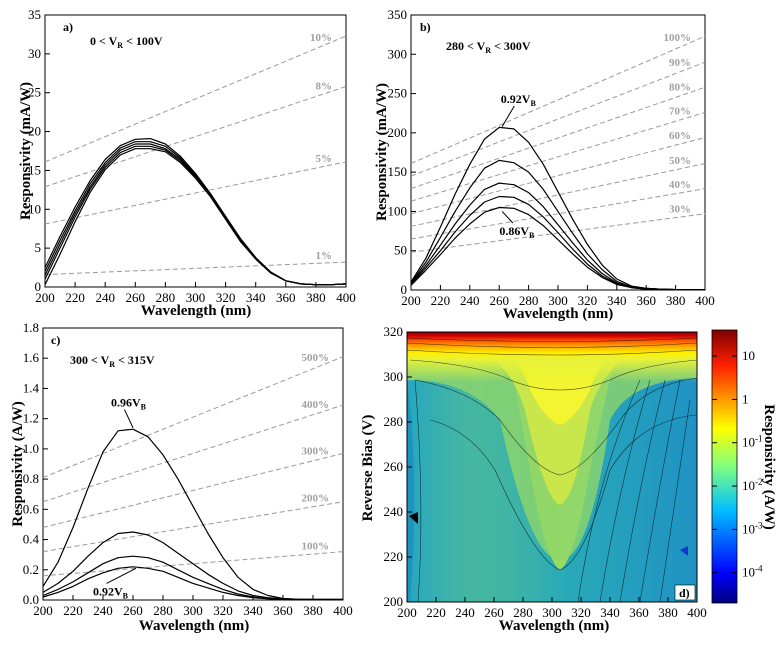  Describe the element at coordinates (394, 601) in the screenshot. I see `y-tick-label: 200` at that location.